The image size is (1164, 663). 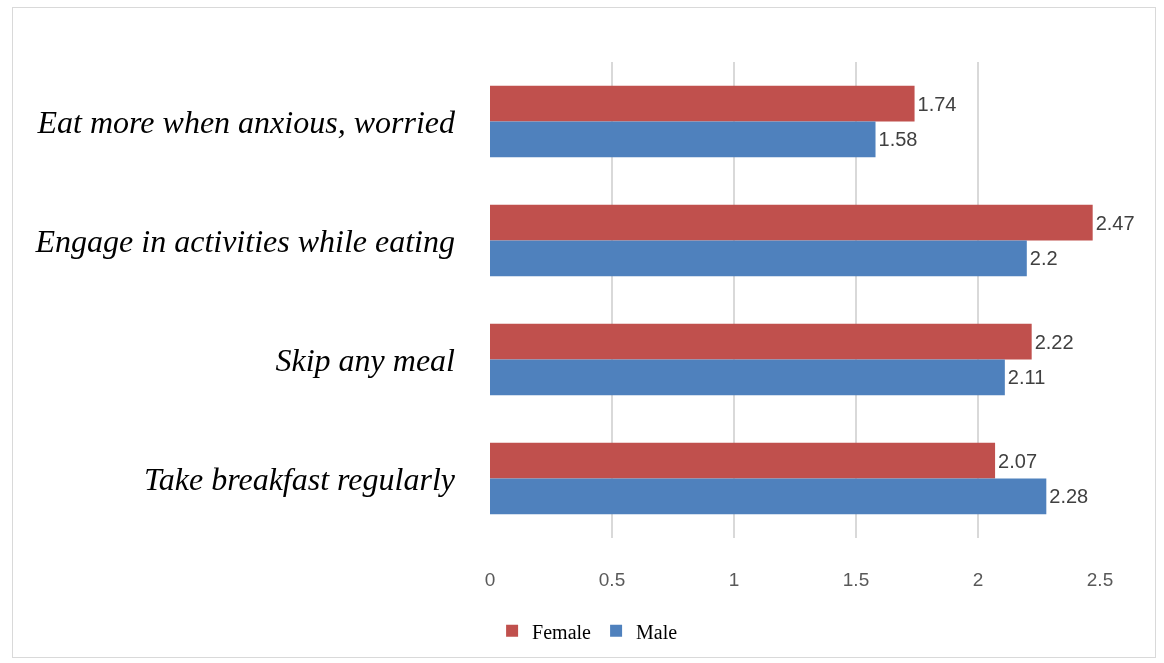 What do you see at coordinates (1054, 341) in the screenshot?
I see `data-label: 2.22` at bounding box center [1054, 341].